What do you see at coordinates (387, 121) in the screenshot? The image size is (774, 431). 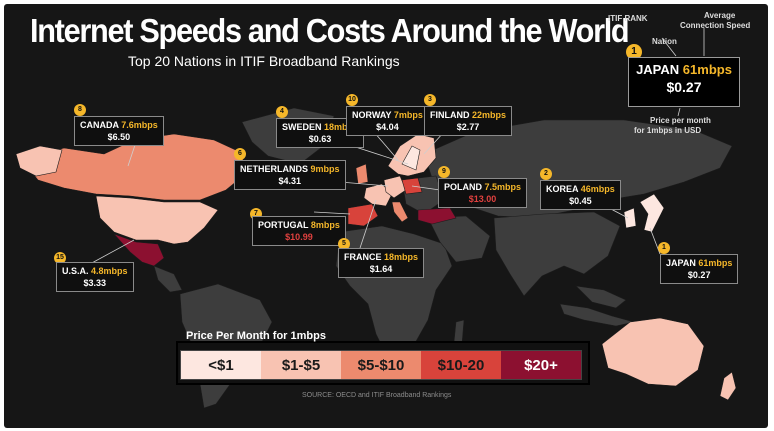 I see `callout-norway: NORWAY 7mbps $4.04` at bounding box center [387, 121].